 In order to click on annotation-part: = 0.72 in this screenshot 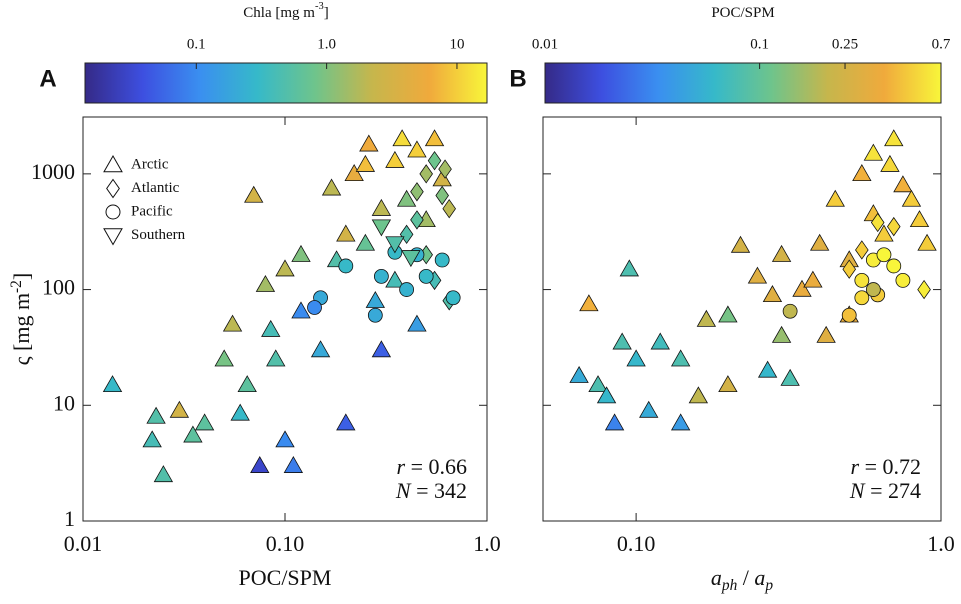, I will do `click(890, 466)`.